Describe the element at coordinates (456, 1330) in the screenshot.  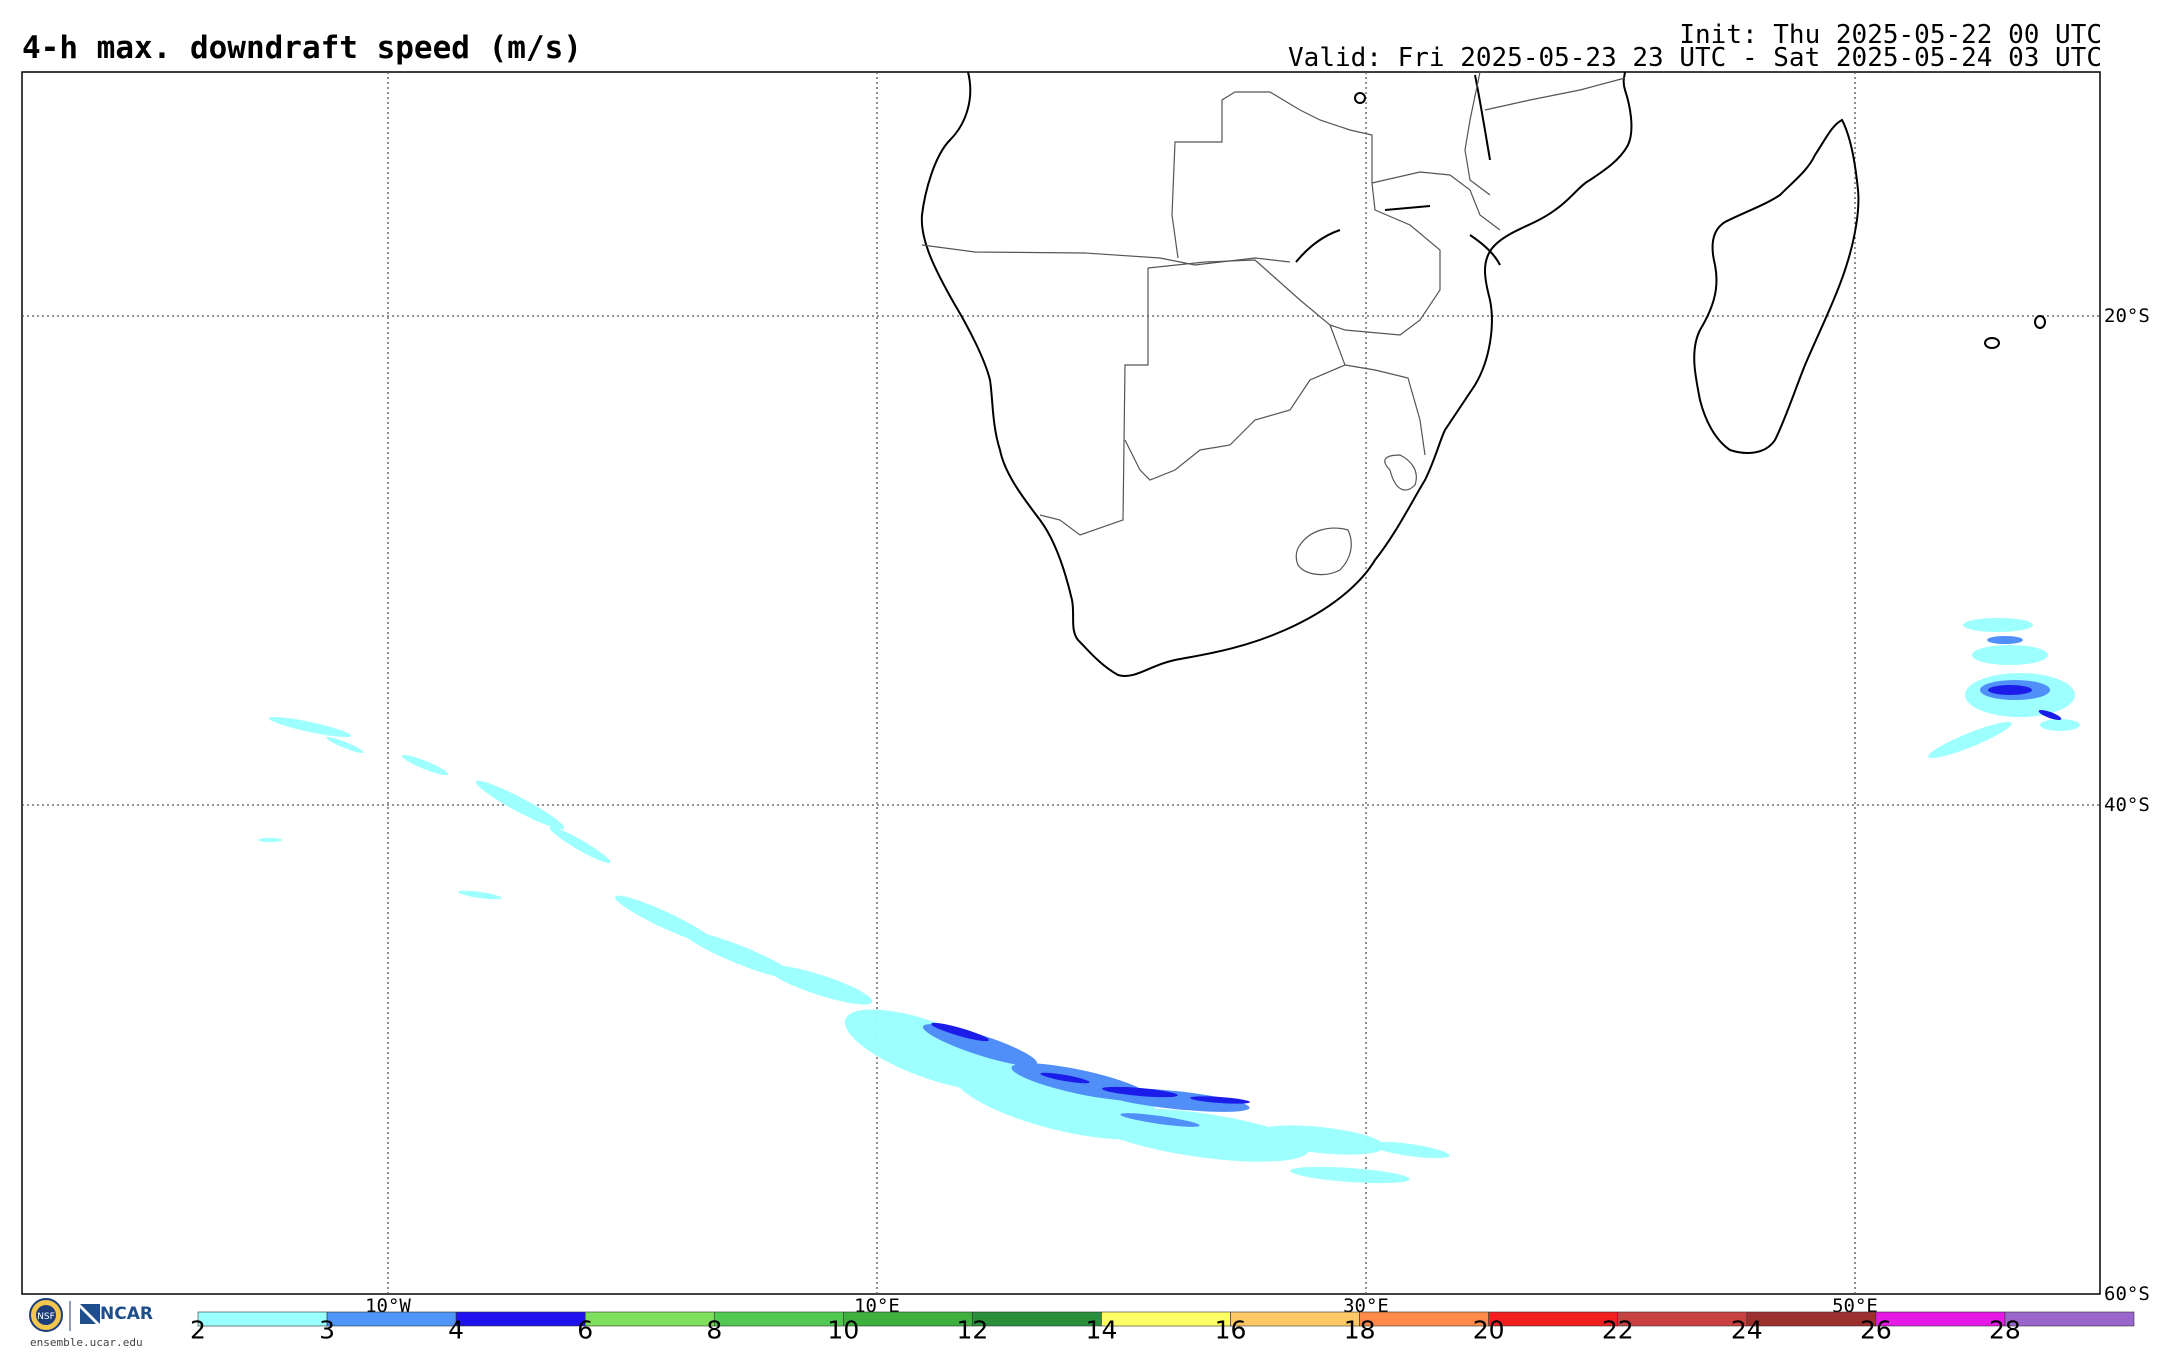
I see `colorbar-tick-label: 4` at that location.